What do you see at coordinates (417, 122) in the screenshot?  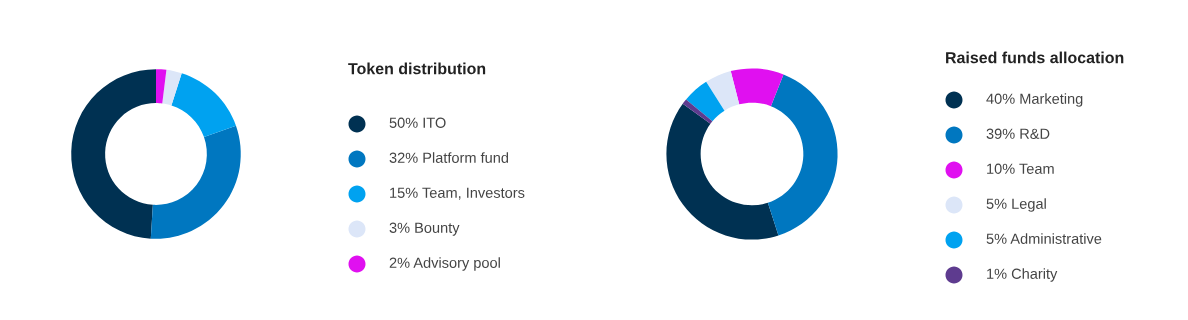 I see `legend-label: 50% ITO` at bounding box center [417, 122].